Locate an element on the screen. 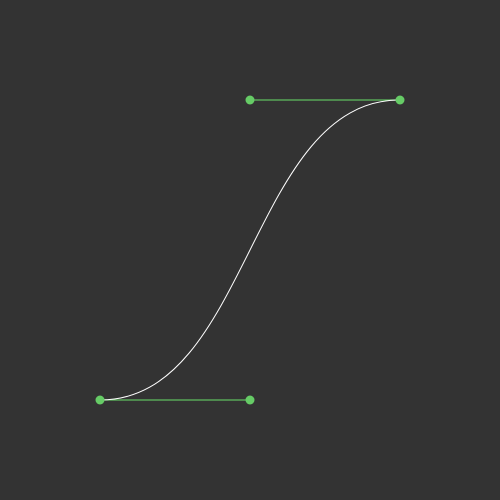 Image resolution: width=500 pixels, height=500 pixels. end-anchor-point is located at coordinates (400, 100).